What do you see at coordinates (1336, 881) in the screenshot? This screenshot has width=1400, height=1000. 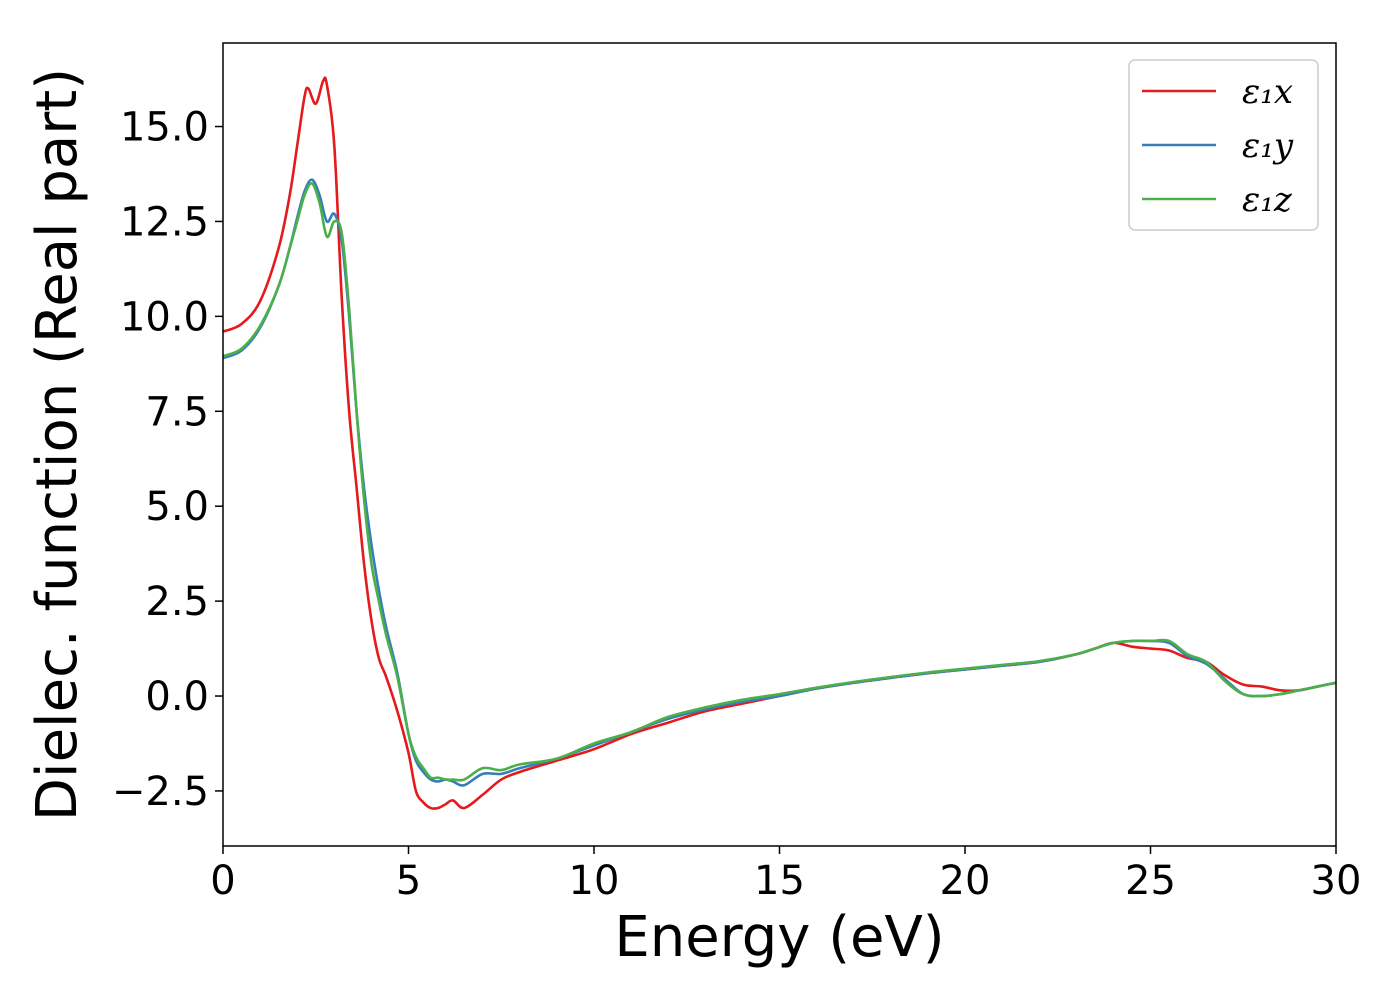 I see `x-tick-label: 30` at bounding box center [1336, 881].